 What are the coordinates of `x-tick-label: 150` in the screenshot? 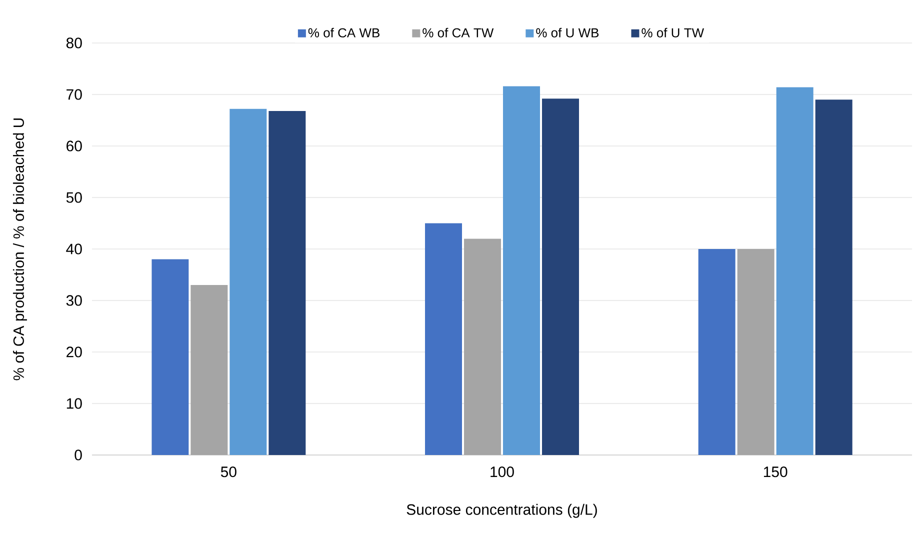 It's located at (776, 472).